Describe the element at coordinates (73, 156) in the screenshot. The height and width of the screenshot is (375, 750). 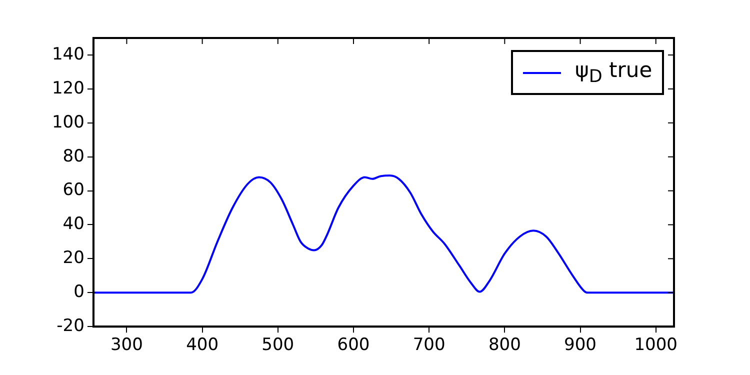
I see `y-tick-label: 80` at that location.